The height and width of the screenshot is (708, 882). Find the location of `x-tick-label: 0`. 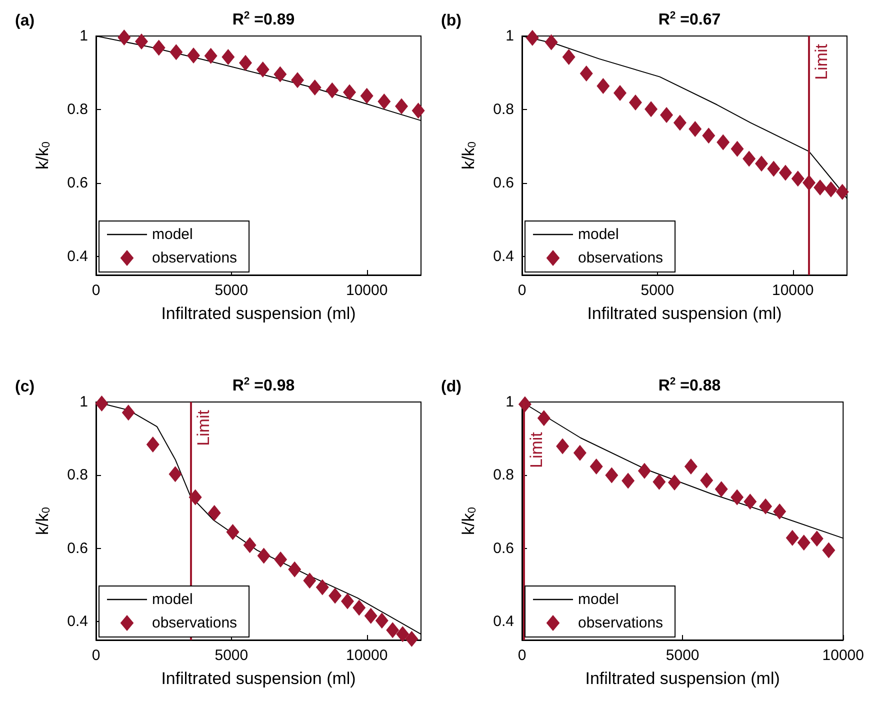

x-tick-label: 0 is located at coordinates (96, 290).